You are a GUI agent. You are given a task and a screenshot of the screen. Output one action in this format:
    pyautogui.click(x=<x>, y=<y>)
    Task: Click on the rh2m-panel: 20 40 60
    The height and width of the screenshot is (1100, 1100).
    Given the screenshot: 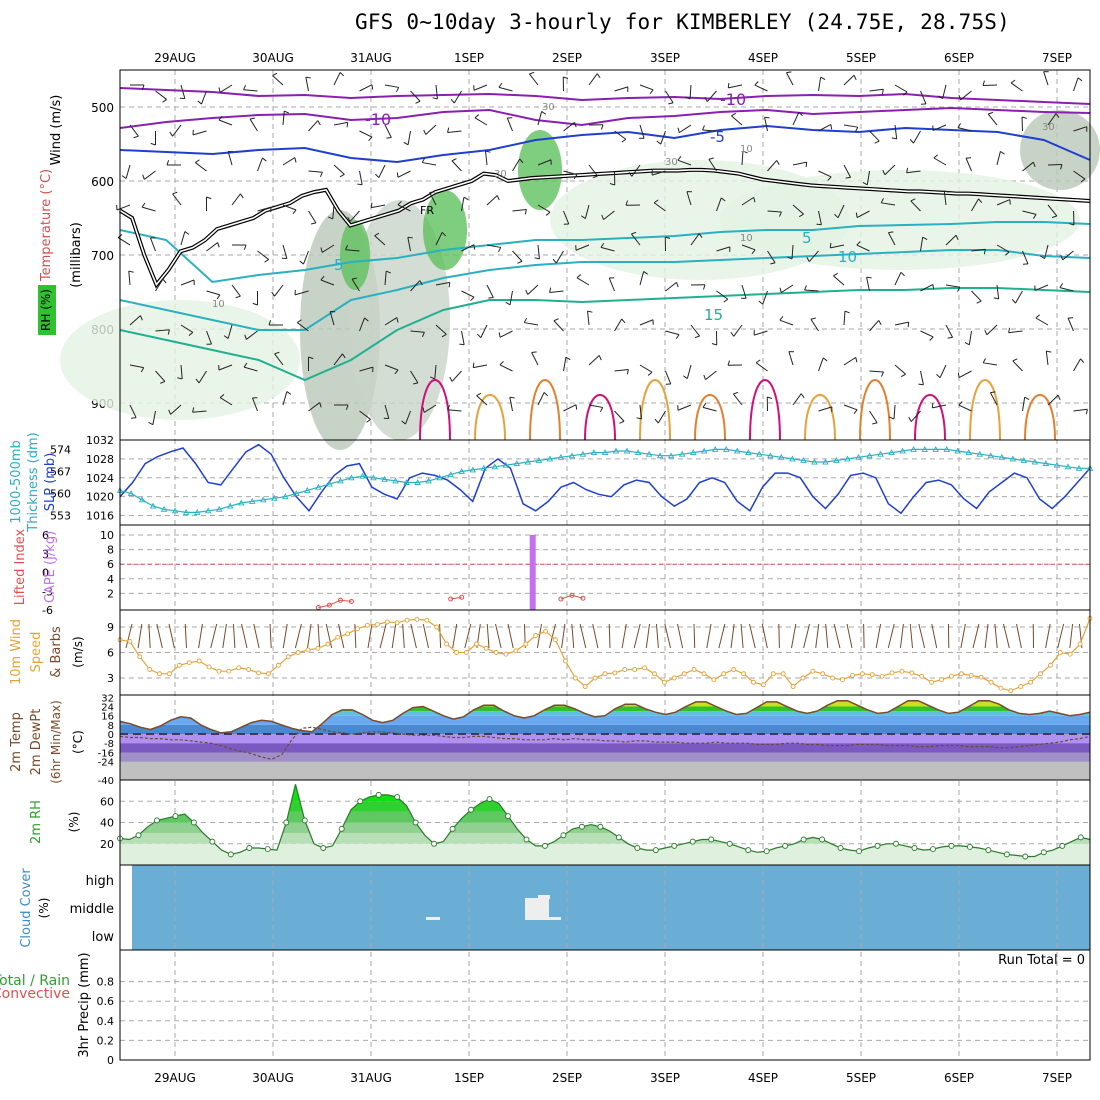 What is the action you would take?
    pyautogui.click(x=595, y=824)
    